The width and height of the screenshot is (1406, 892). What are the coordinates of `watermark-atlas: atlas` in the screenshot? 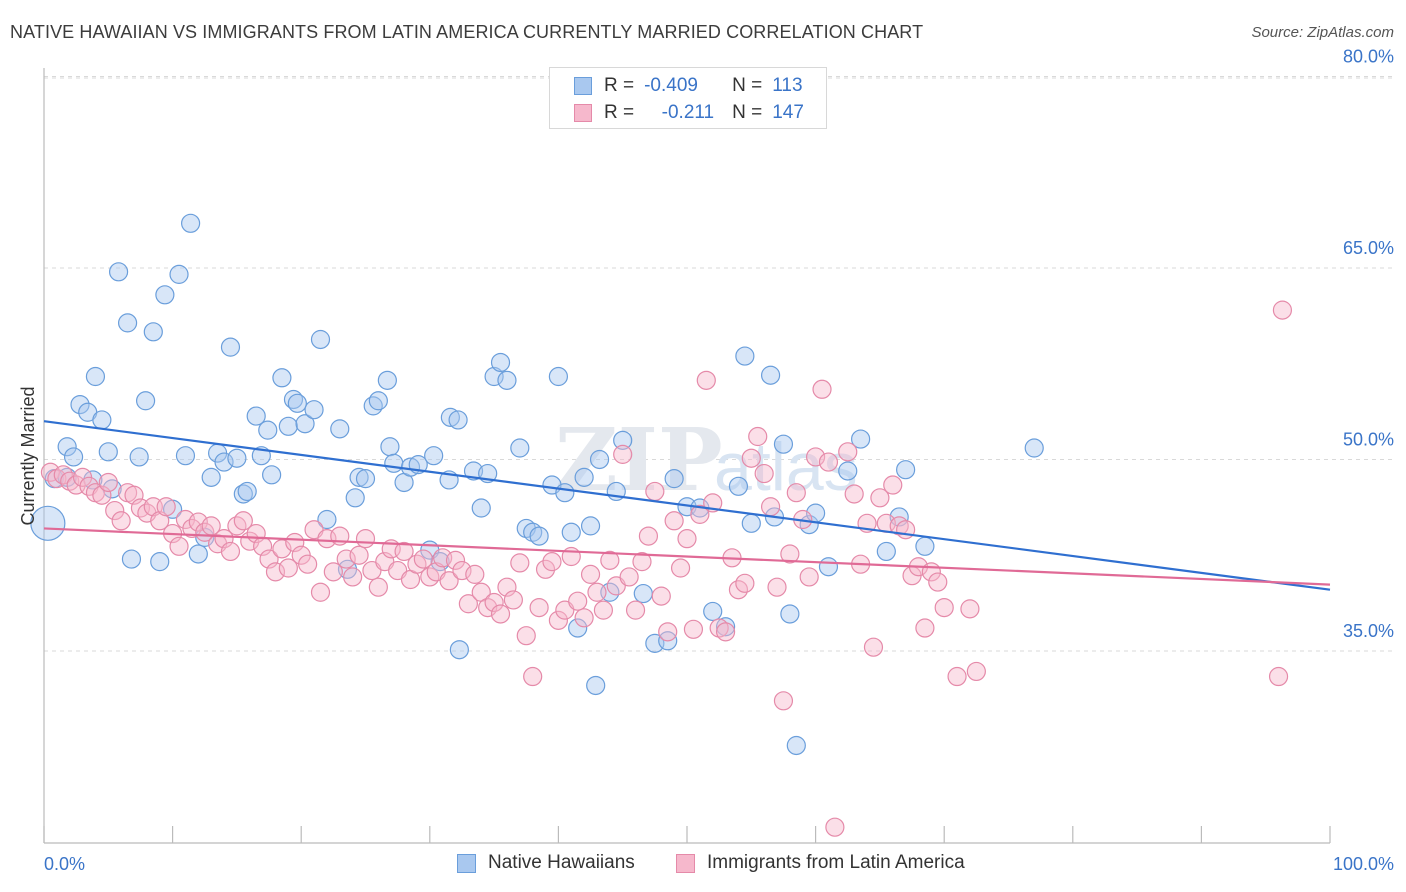 It's located at (786, 467).